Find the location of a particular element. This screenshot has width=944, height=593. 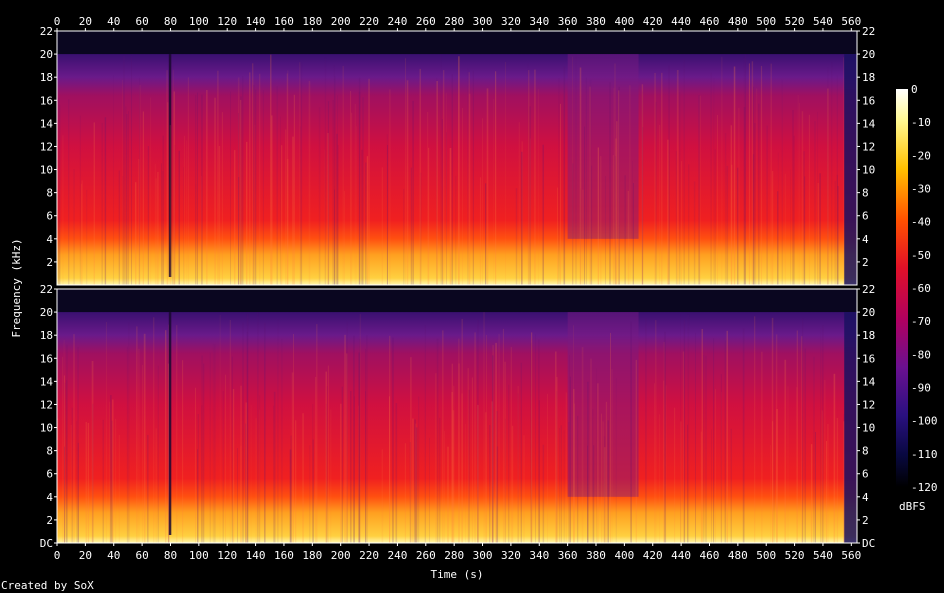

sox-credit: Created by SoX is located at coordinates (47, 585).